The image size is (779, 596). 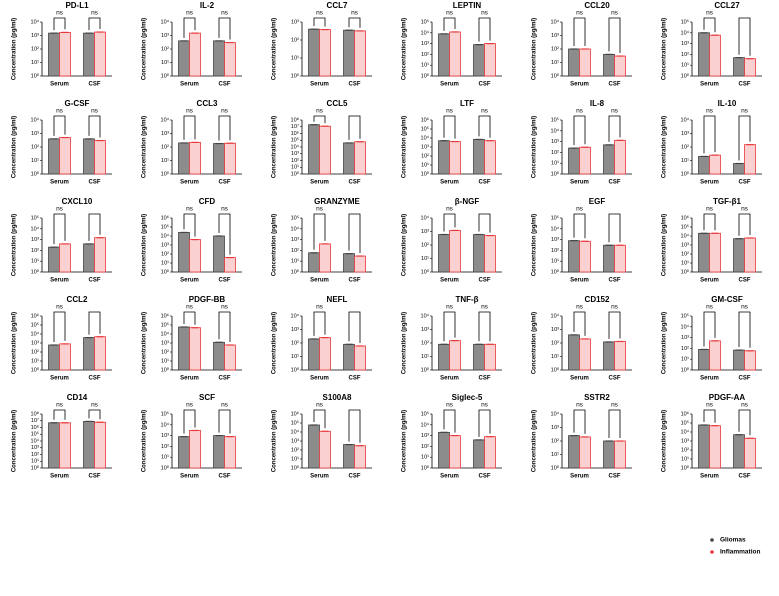 What do you see at coordinates (727, 5) in the screenshot?
I see `panel-title: CCL27` at bounding box center [727, 5].